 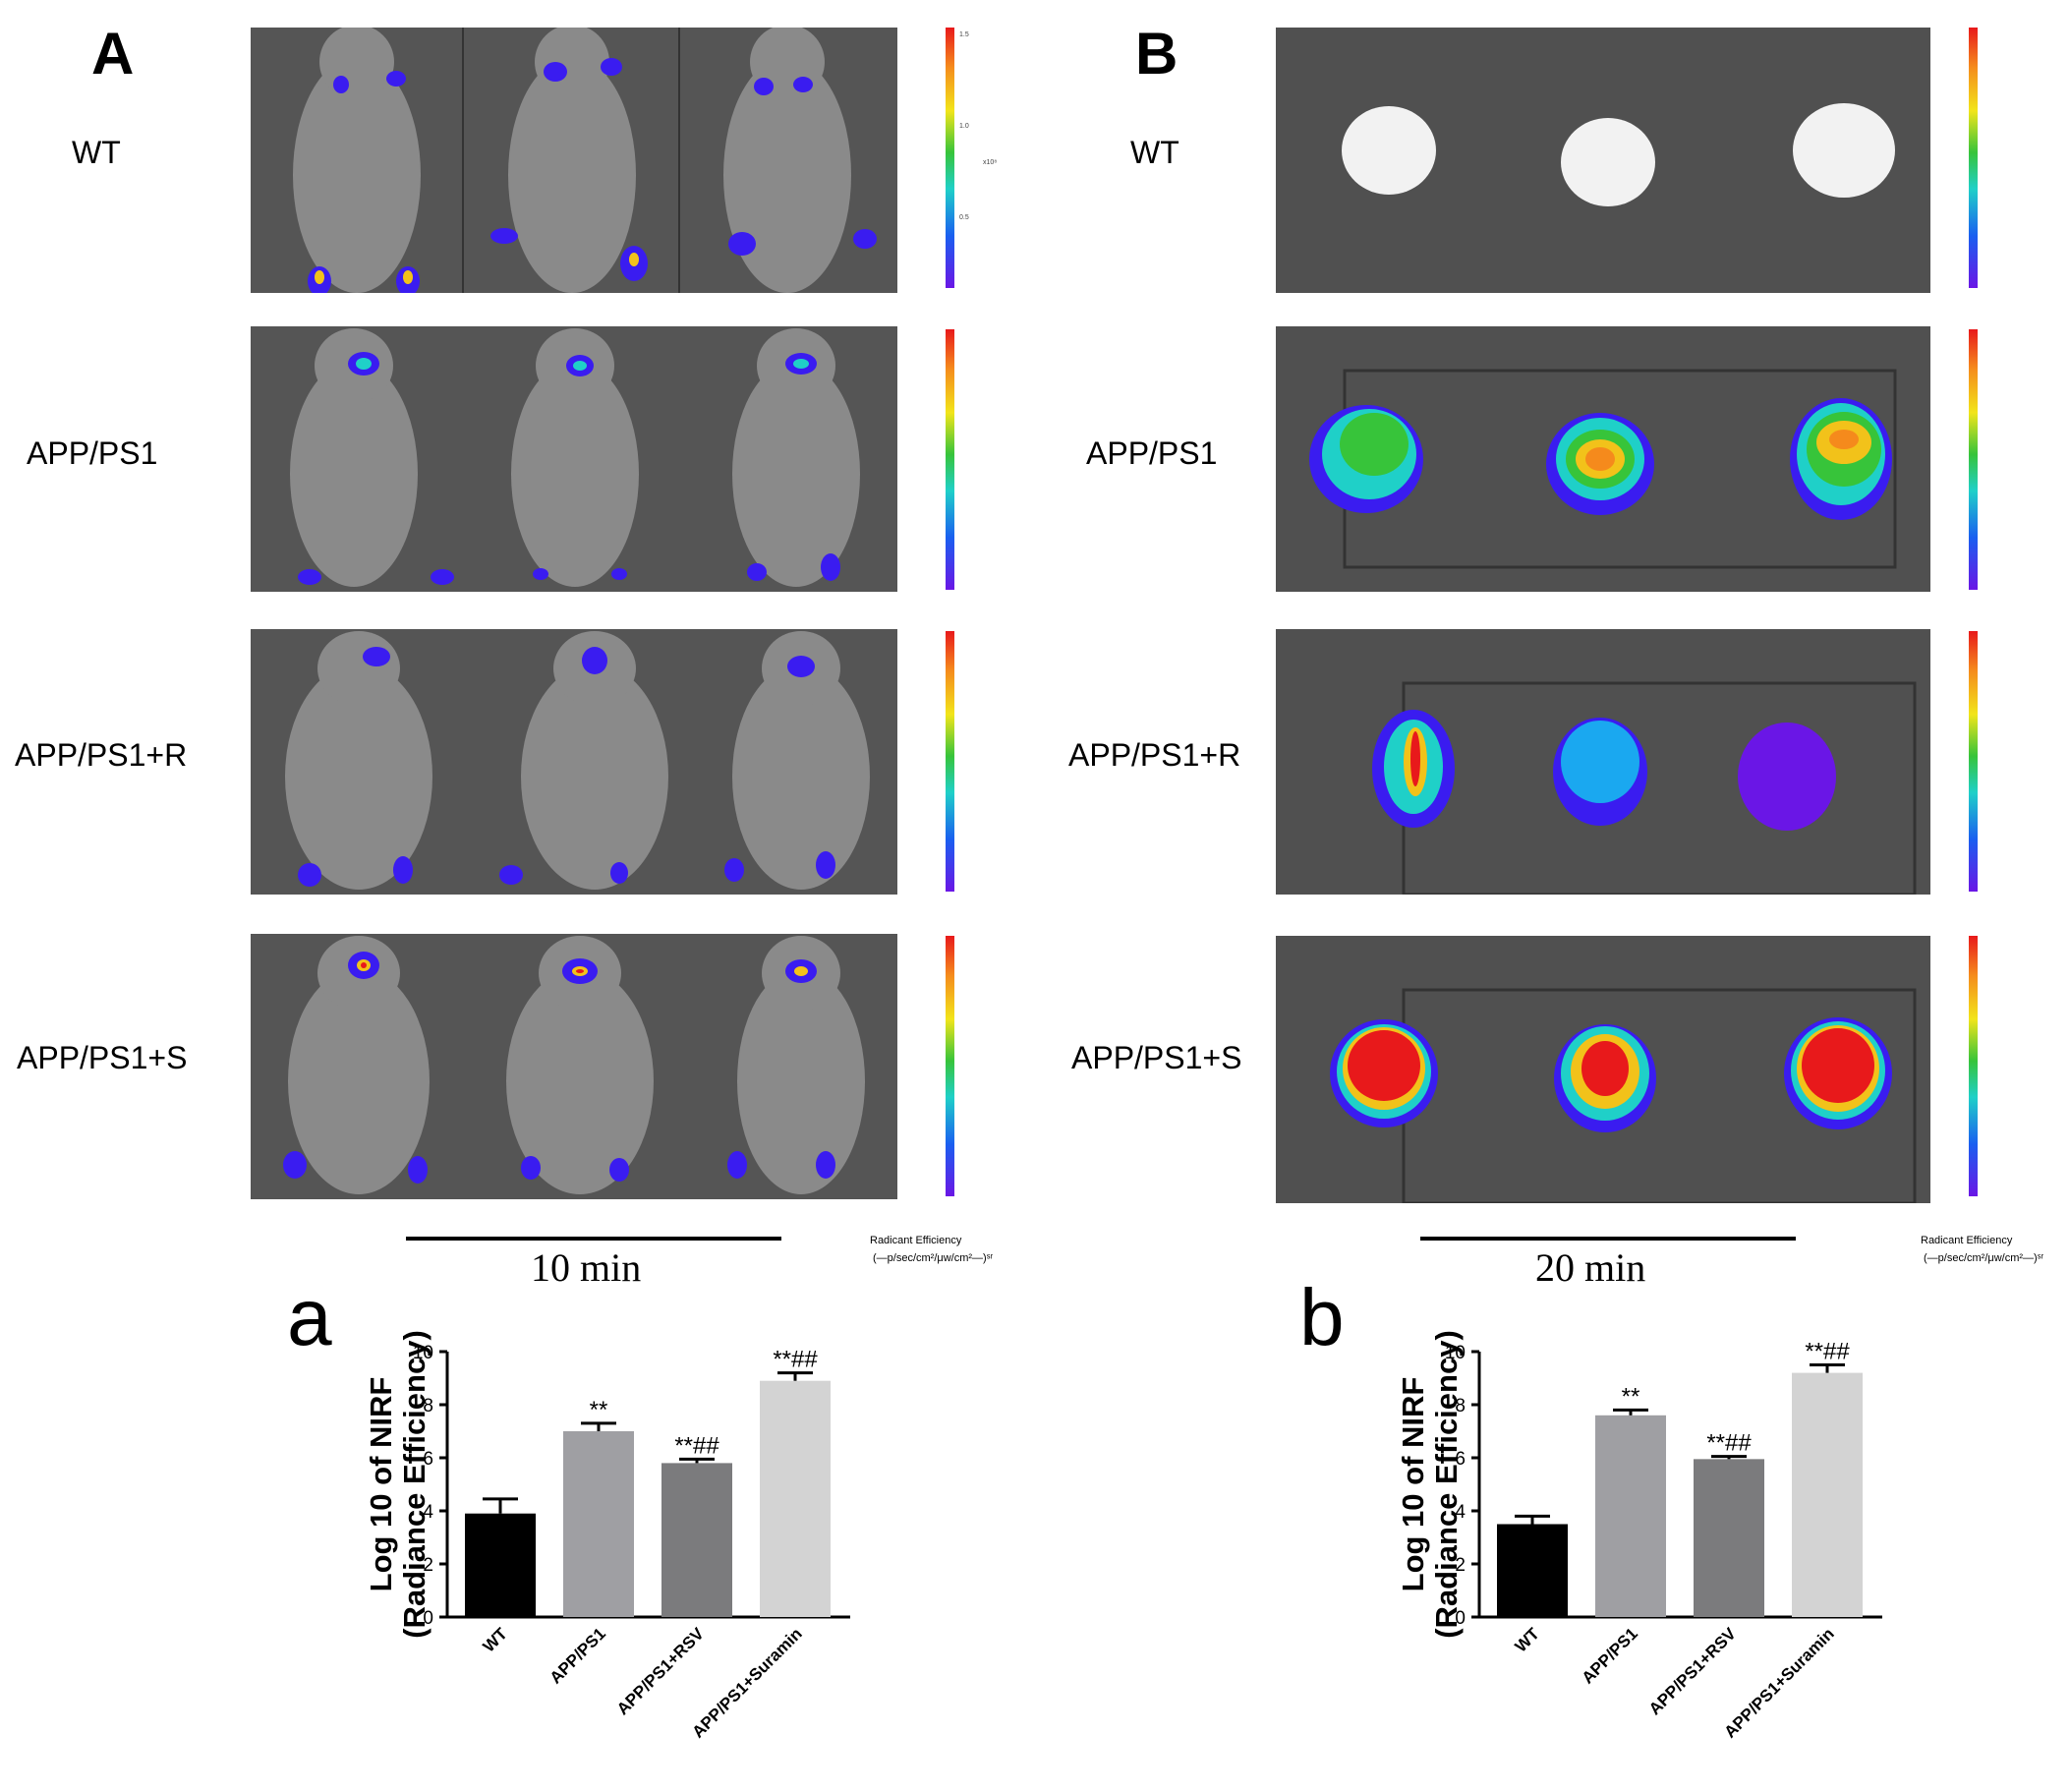 What do you see at coordinates (1631, 1396) in the screenshot?
I see `chart-b-annotation-1: **` at bounding box center [1631, 1396].